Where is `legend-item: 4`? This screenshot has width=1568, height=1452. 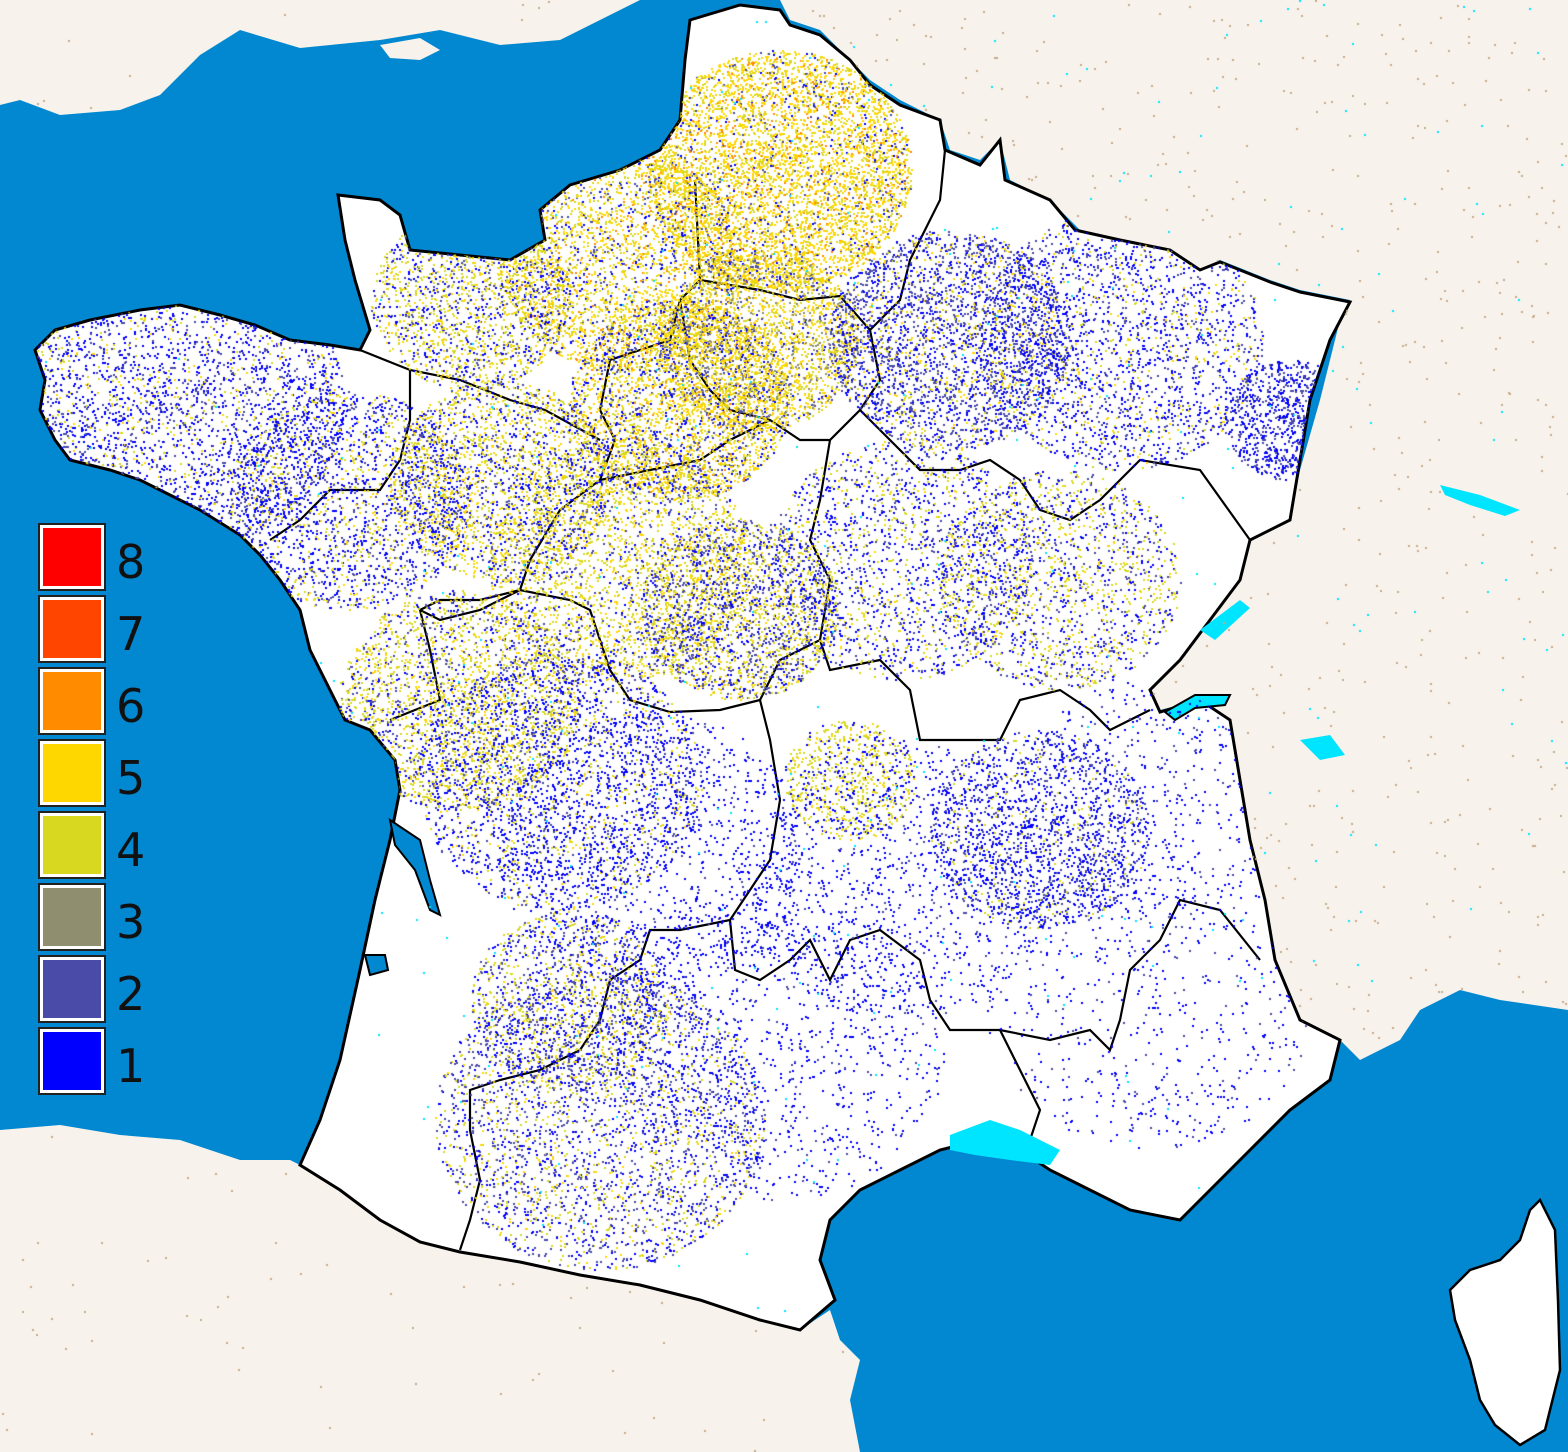
legend-item: 4 is located at coordinates (99, 848).